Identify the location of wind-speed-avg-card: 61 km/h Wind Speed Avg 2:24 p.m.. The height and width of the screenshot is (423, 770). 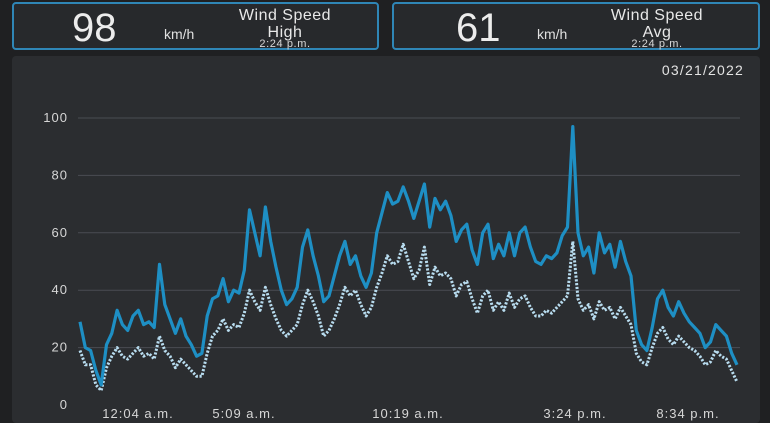
(576, 26).